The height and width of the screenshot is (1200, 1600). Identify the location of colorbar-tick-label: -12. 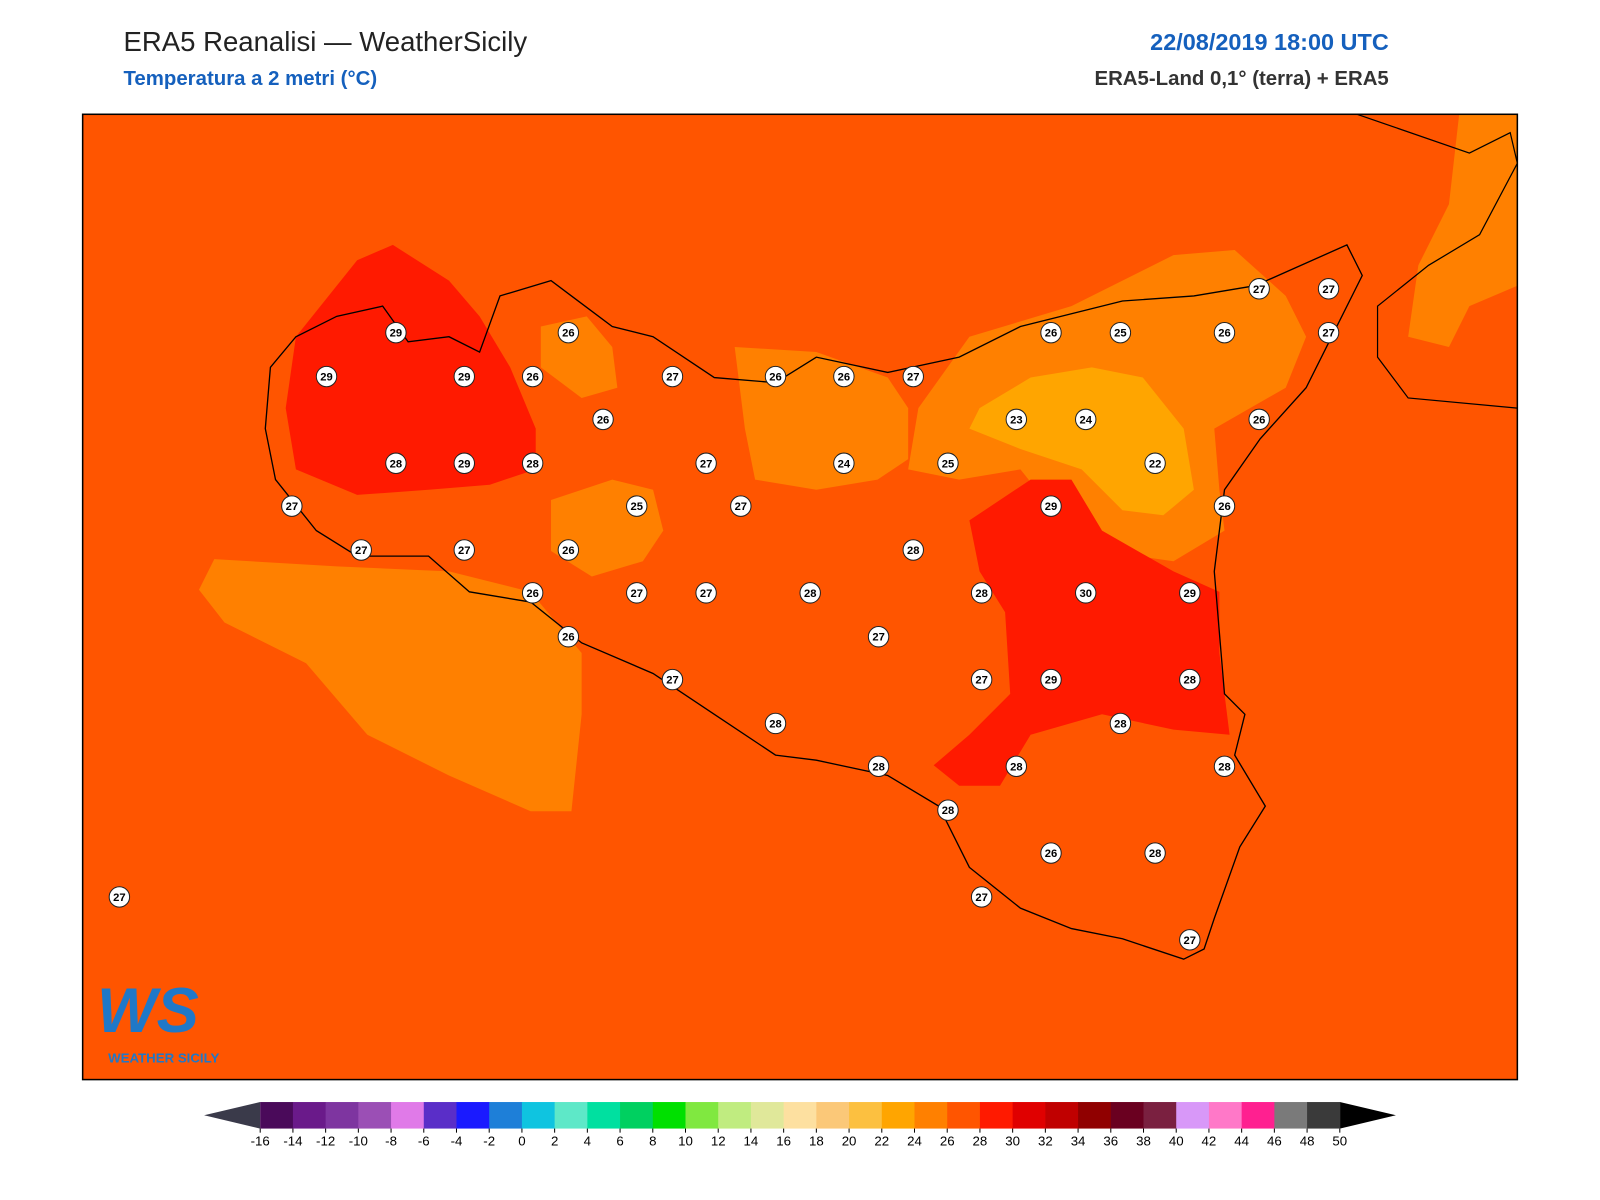
(325, 1140).